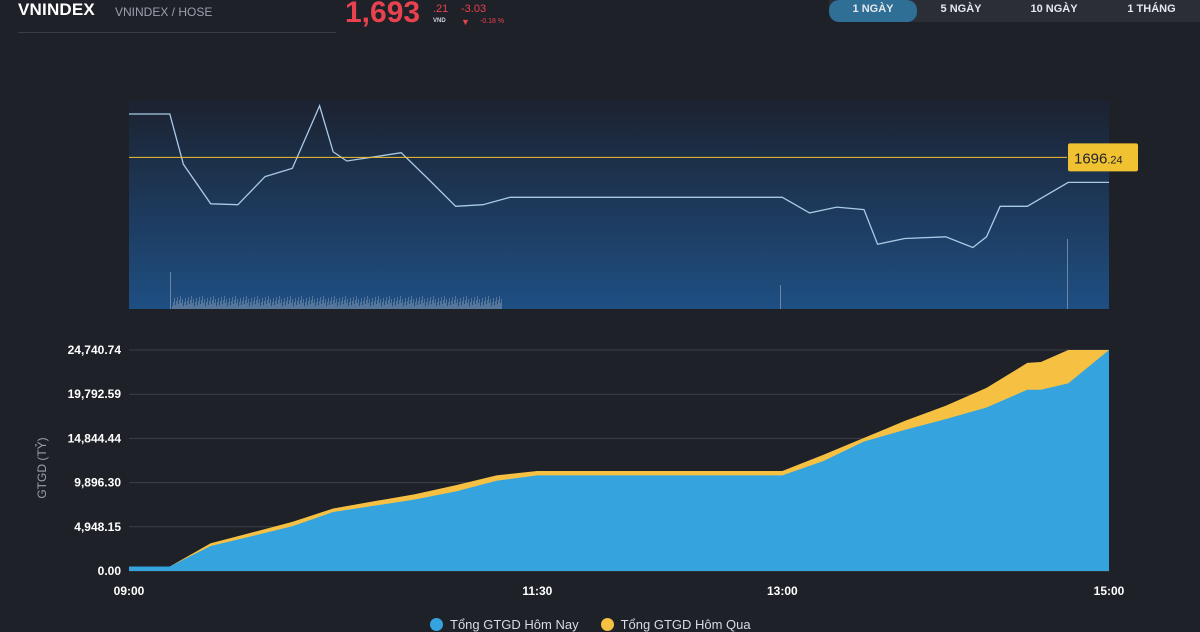 This screenshot has height=632, width=1200. Describe the element at coordinates (129, 591) in the screenshot. I see `x-tick-label: 09:00` at that location.